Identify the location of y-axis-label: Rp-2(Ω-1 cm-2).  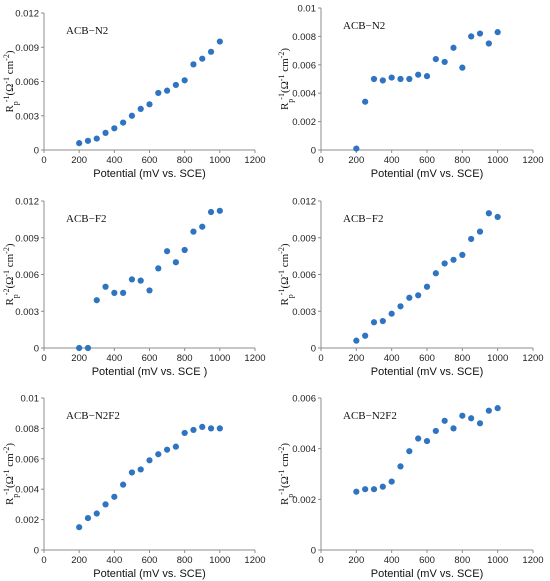
(11, 274).